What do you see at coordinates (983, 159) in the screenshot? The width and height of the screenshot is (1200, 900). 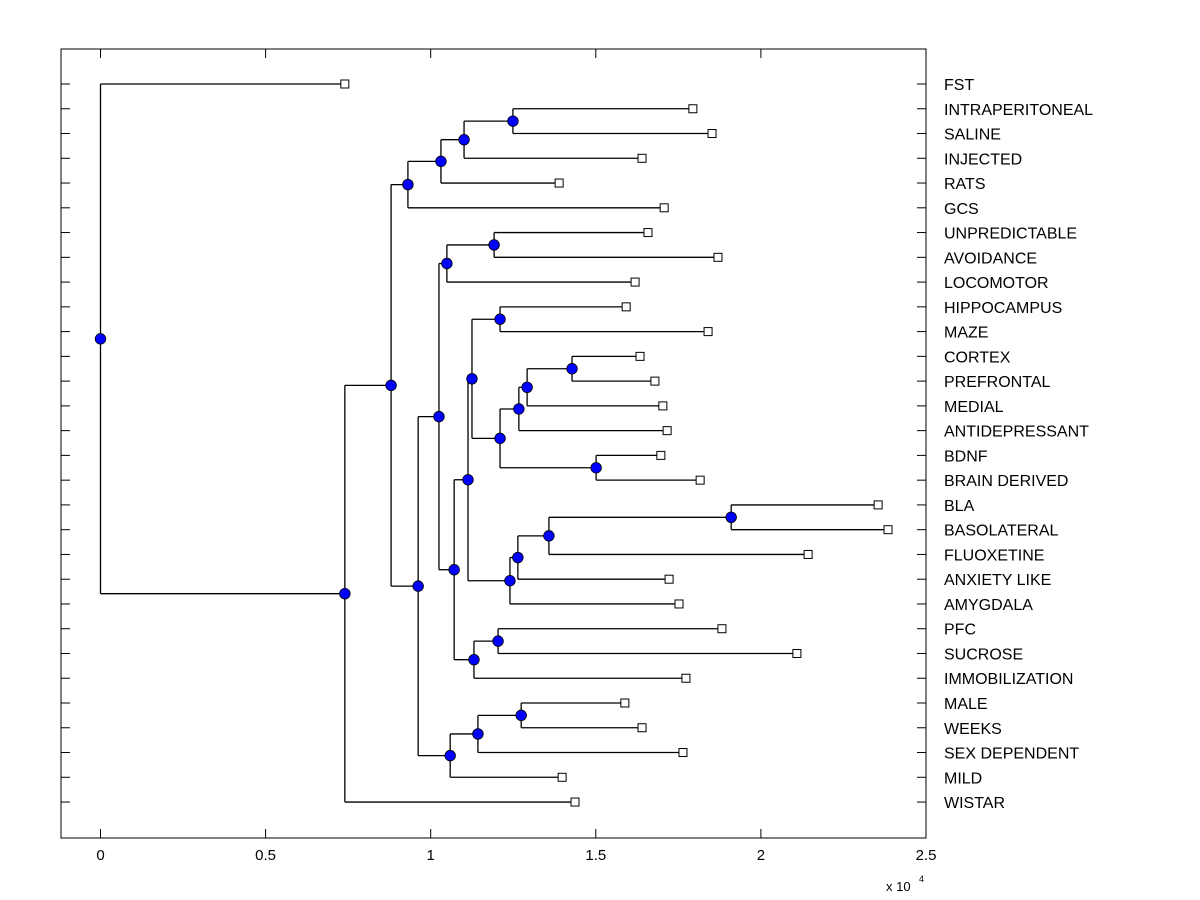 I see `leaf-label: INJECTED` at bounding box center [983, 159].